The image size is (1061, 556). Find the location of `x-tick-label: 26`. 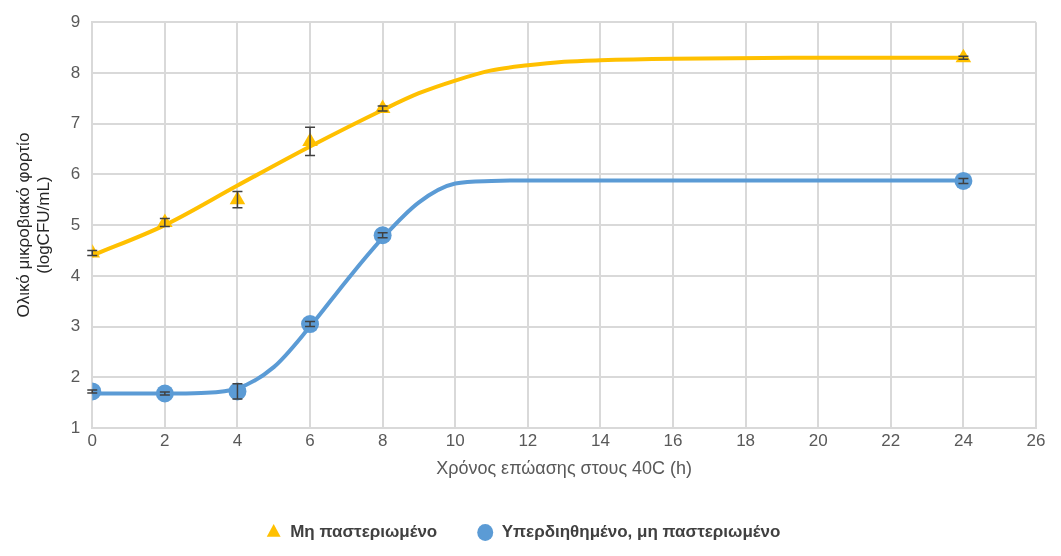

x-tick-label: 26 is located at coordinates (1036, 440).